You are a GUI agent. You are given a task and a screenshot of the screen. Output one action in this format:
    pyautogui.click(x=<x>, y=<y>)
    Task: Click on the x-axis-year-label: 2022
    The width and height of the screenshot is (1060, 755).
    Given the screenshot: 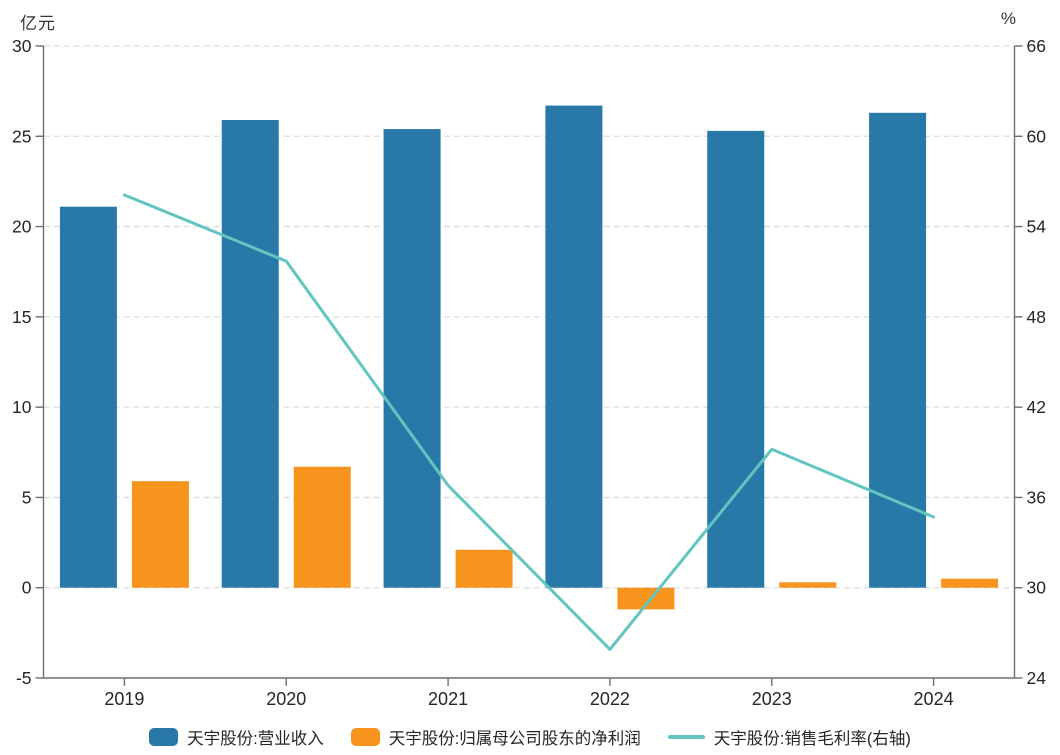 What is the action you would take?
    pyautogui.click(x=610, y=699)
    